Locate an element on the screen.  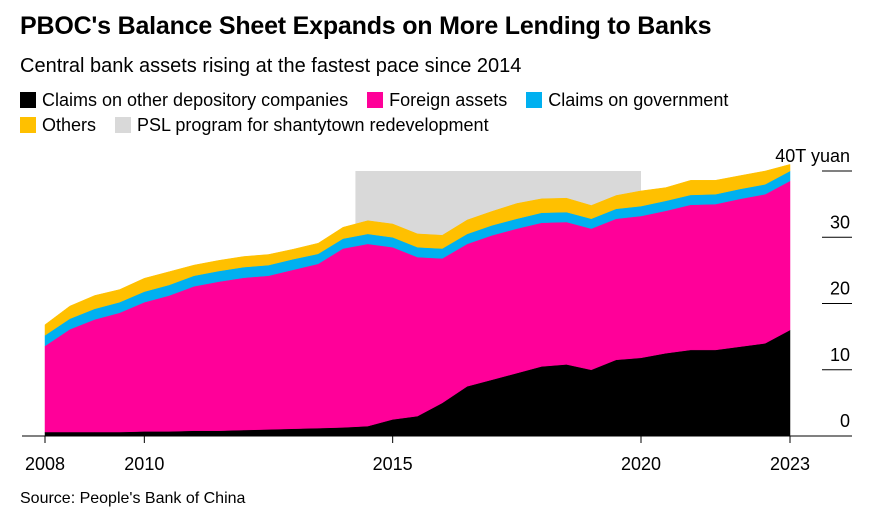
legend-item-government: Claims on government is located at coordinates (627, 100).